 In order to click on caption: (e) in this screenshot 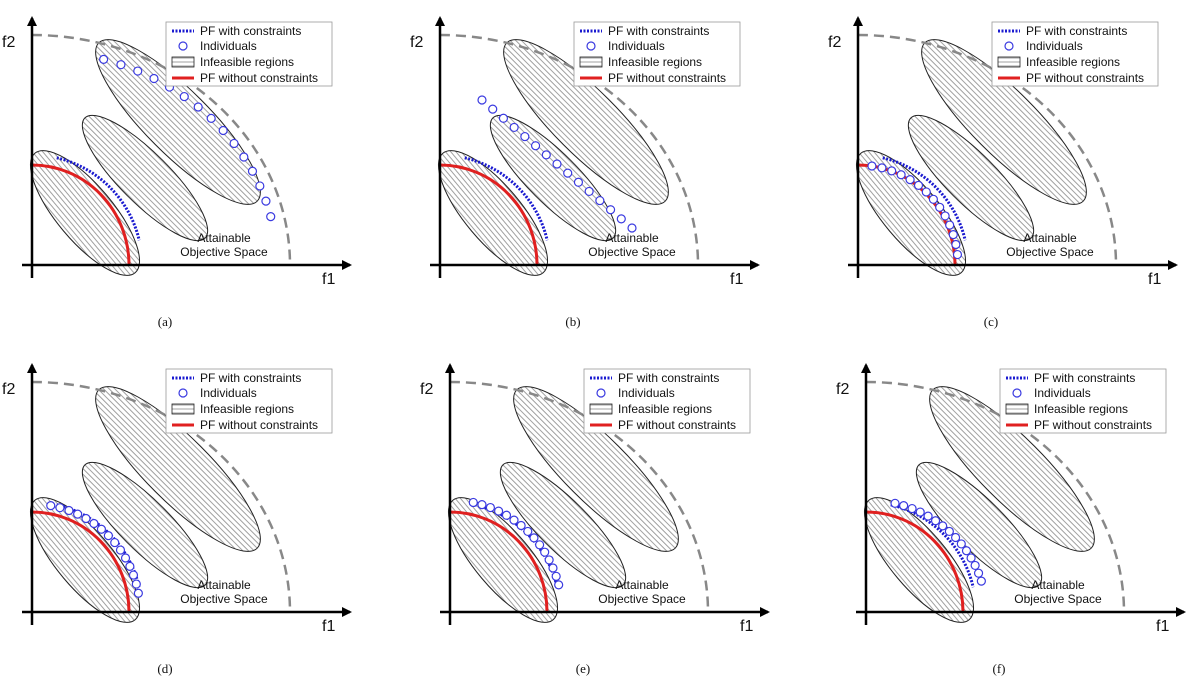, I will do `click(583, 668)`.